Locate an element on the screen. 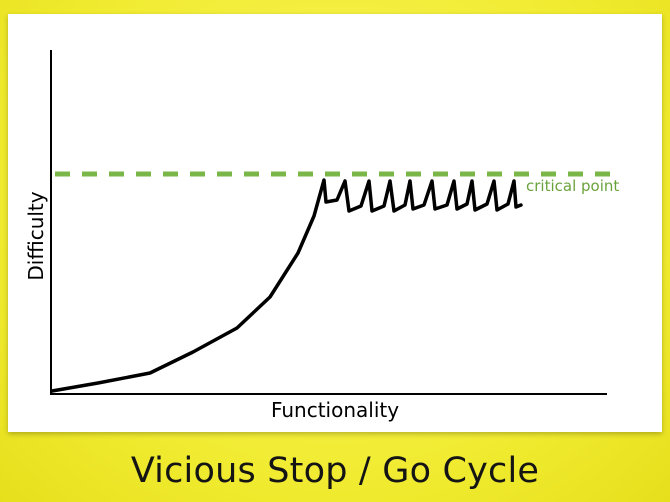 The height and width of the screenshot is (502, 670). critical-point-label: critical point is located at coordinates (572, 186).